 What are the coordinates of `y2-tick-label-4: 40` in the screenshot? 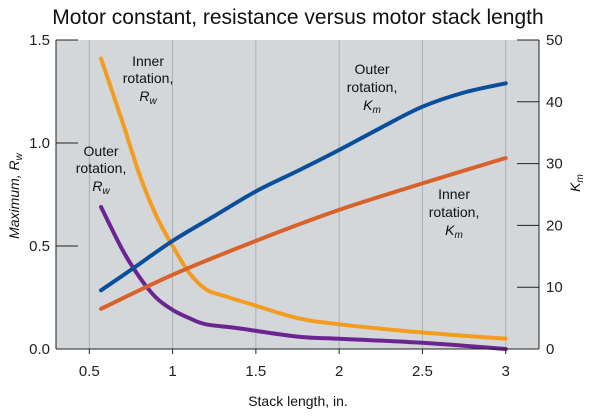 It's located at (554, 102).